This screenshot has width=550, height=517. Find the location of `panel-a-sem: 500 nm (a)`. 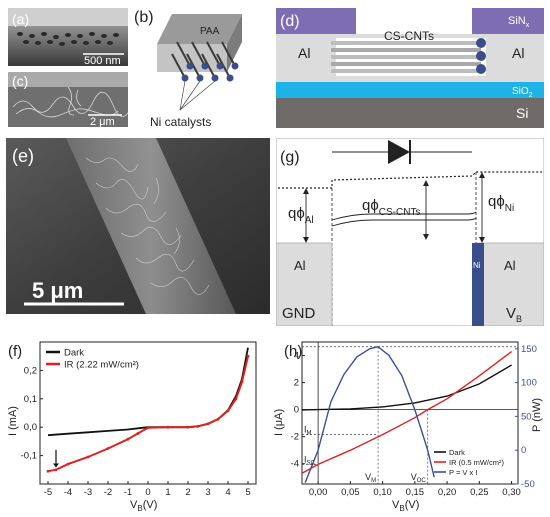

panel-a-sem: 500 nm (a) is located at coordinates (68, 37).